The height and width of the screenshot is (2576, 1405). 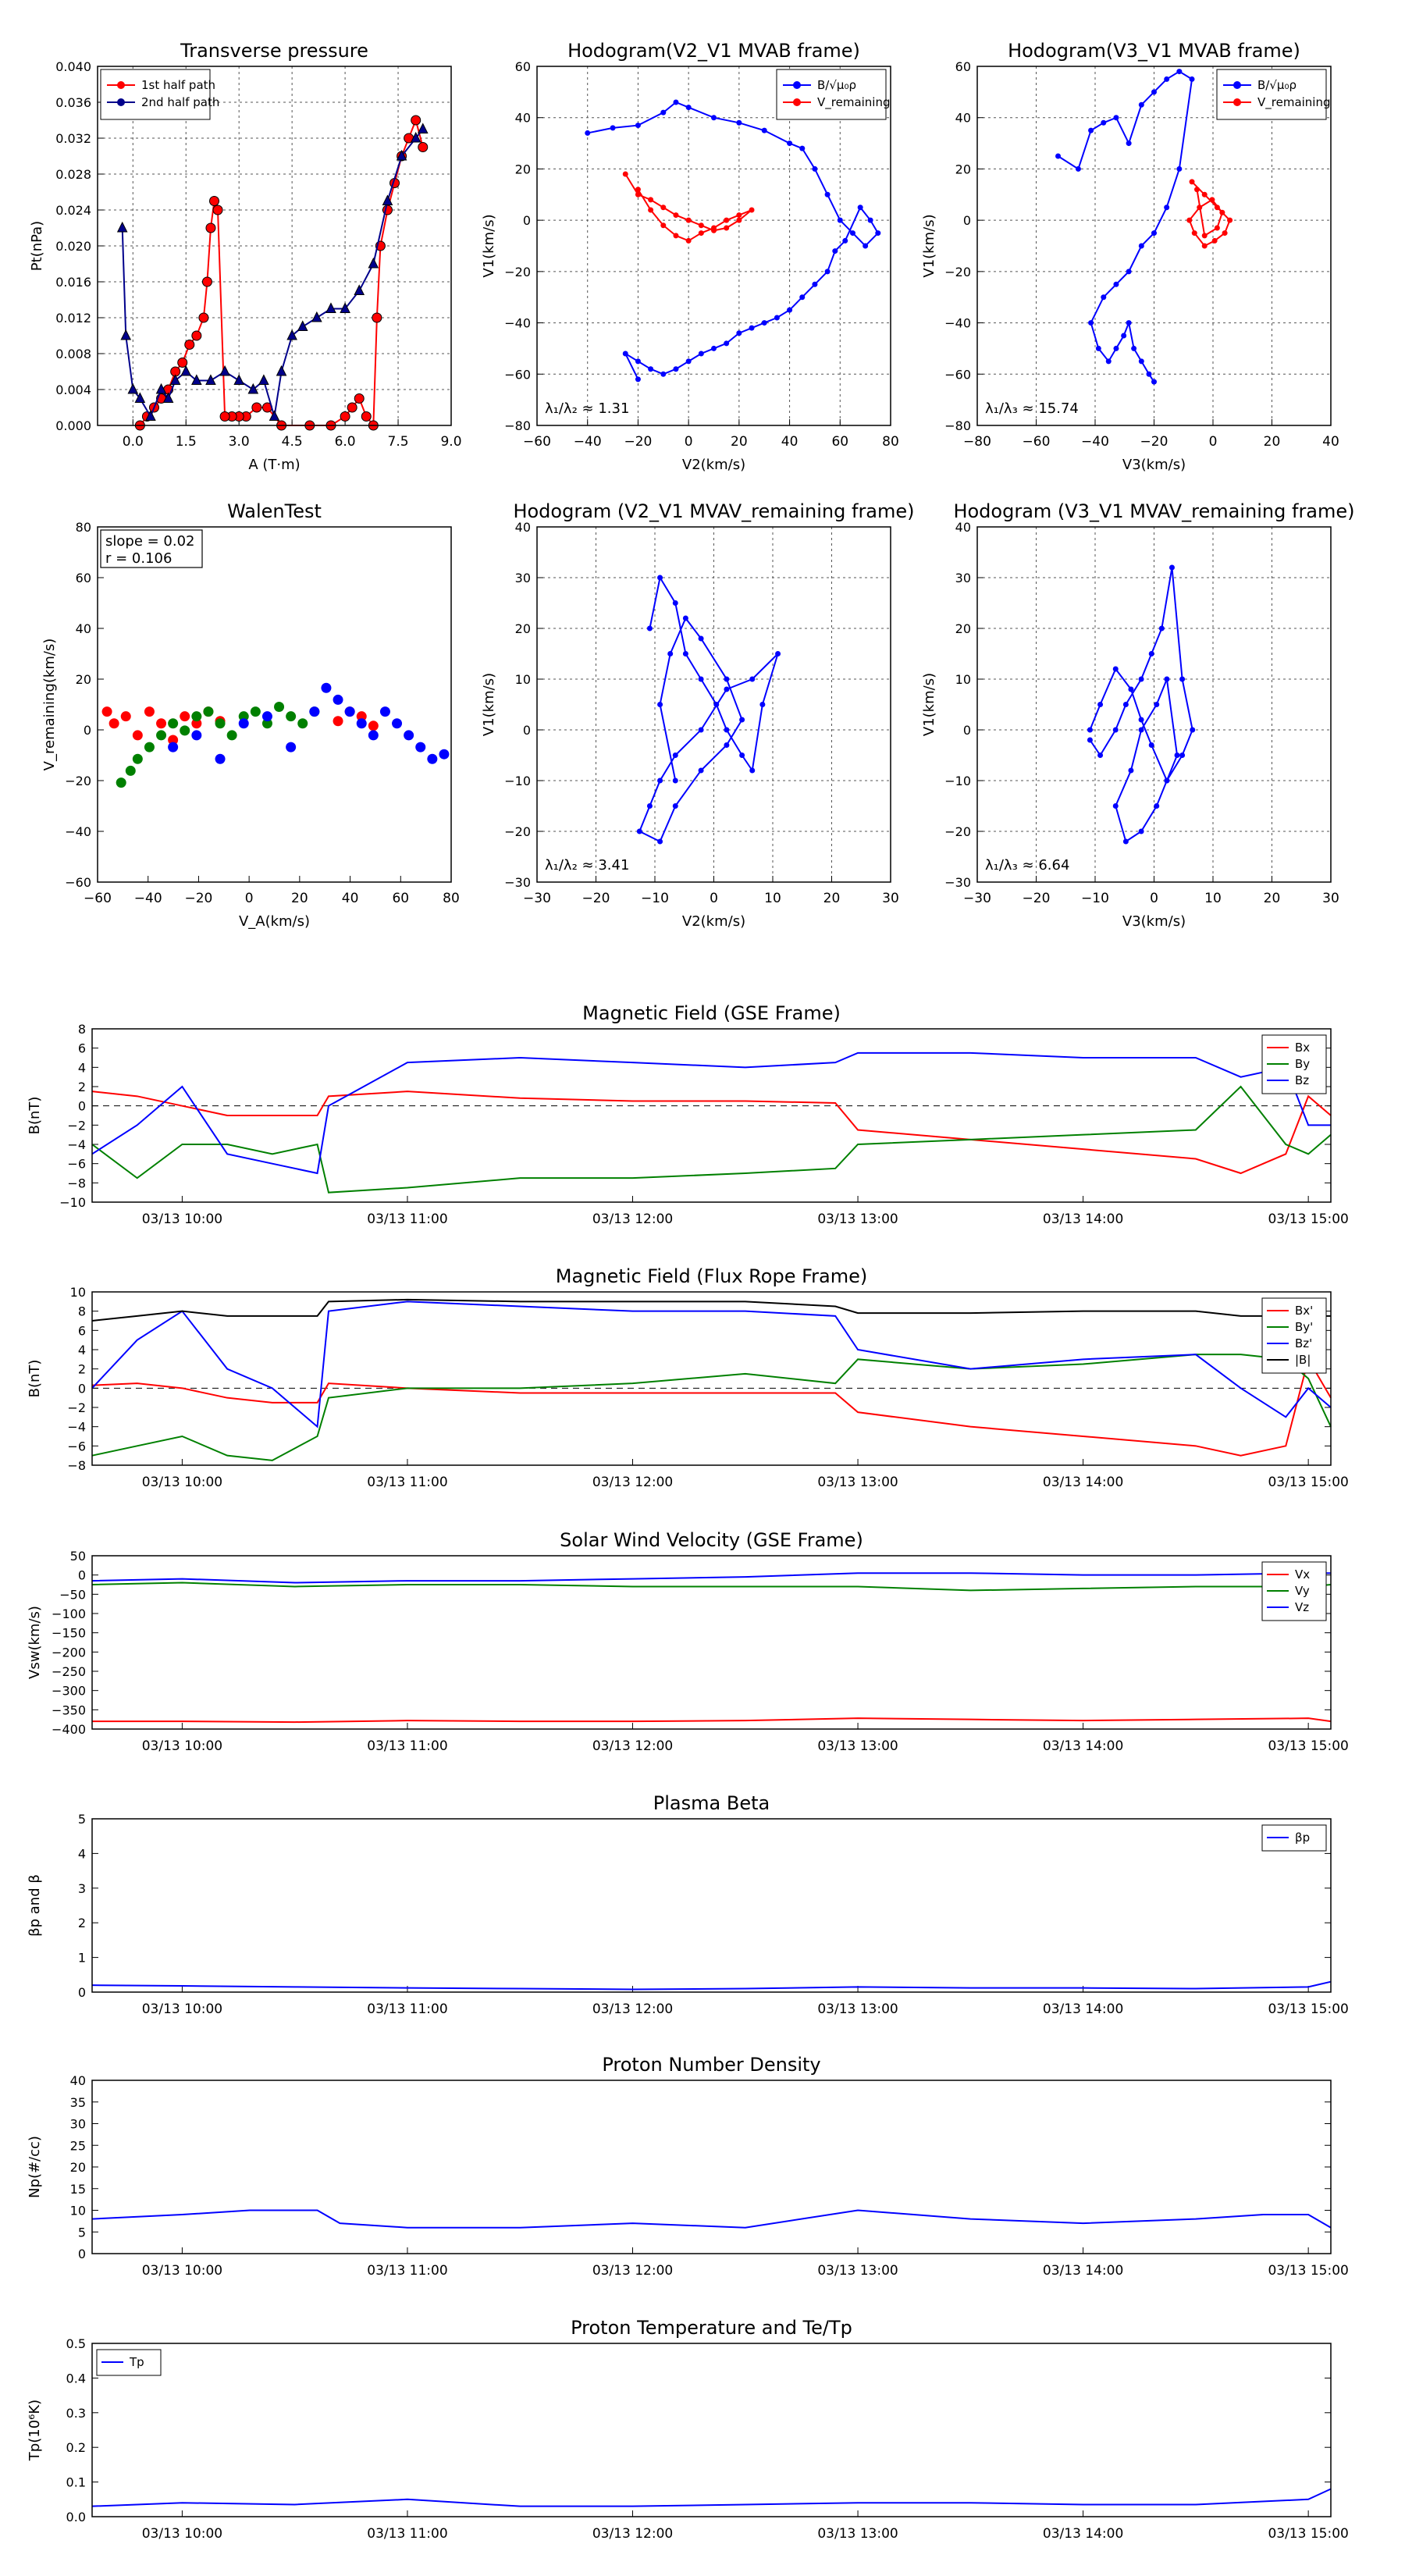 I want to click on x-tick-label: −30, so click(x=977, y=899).